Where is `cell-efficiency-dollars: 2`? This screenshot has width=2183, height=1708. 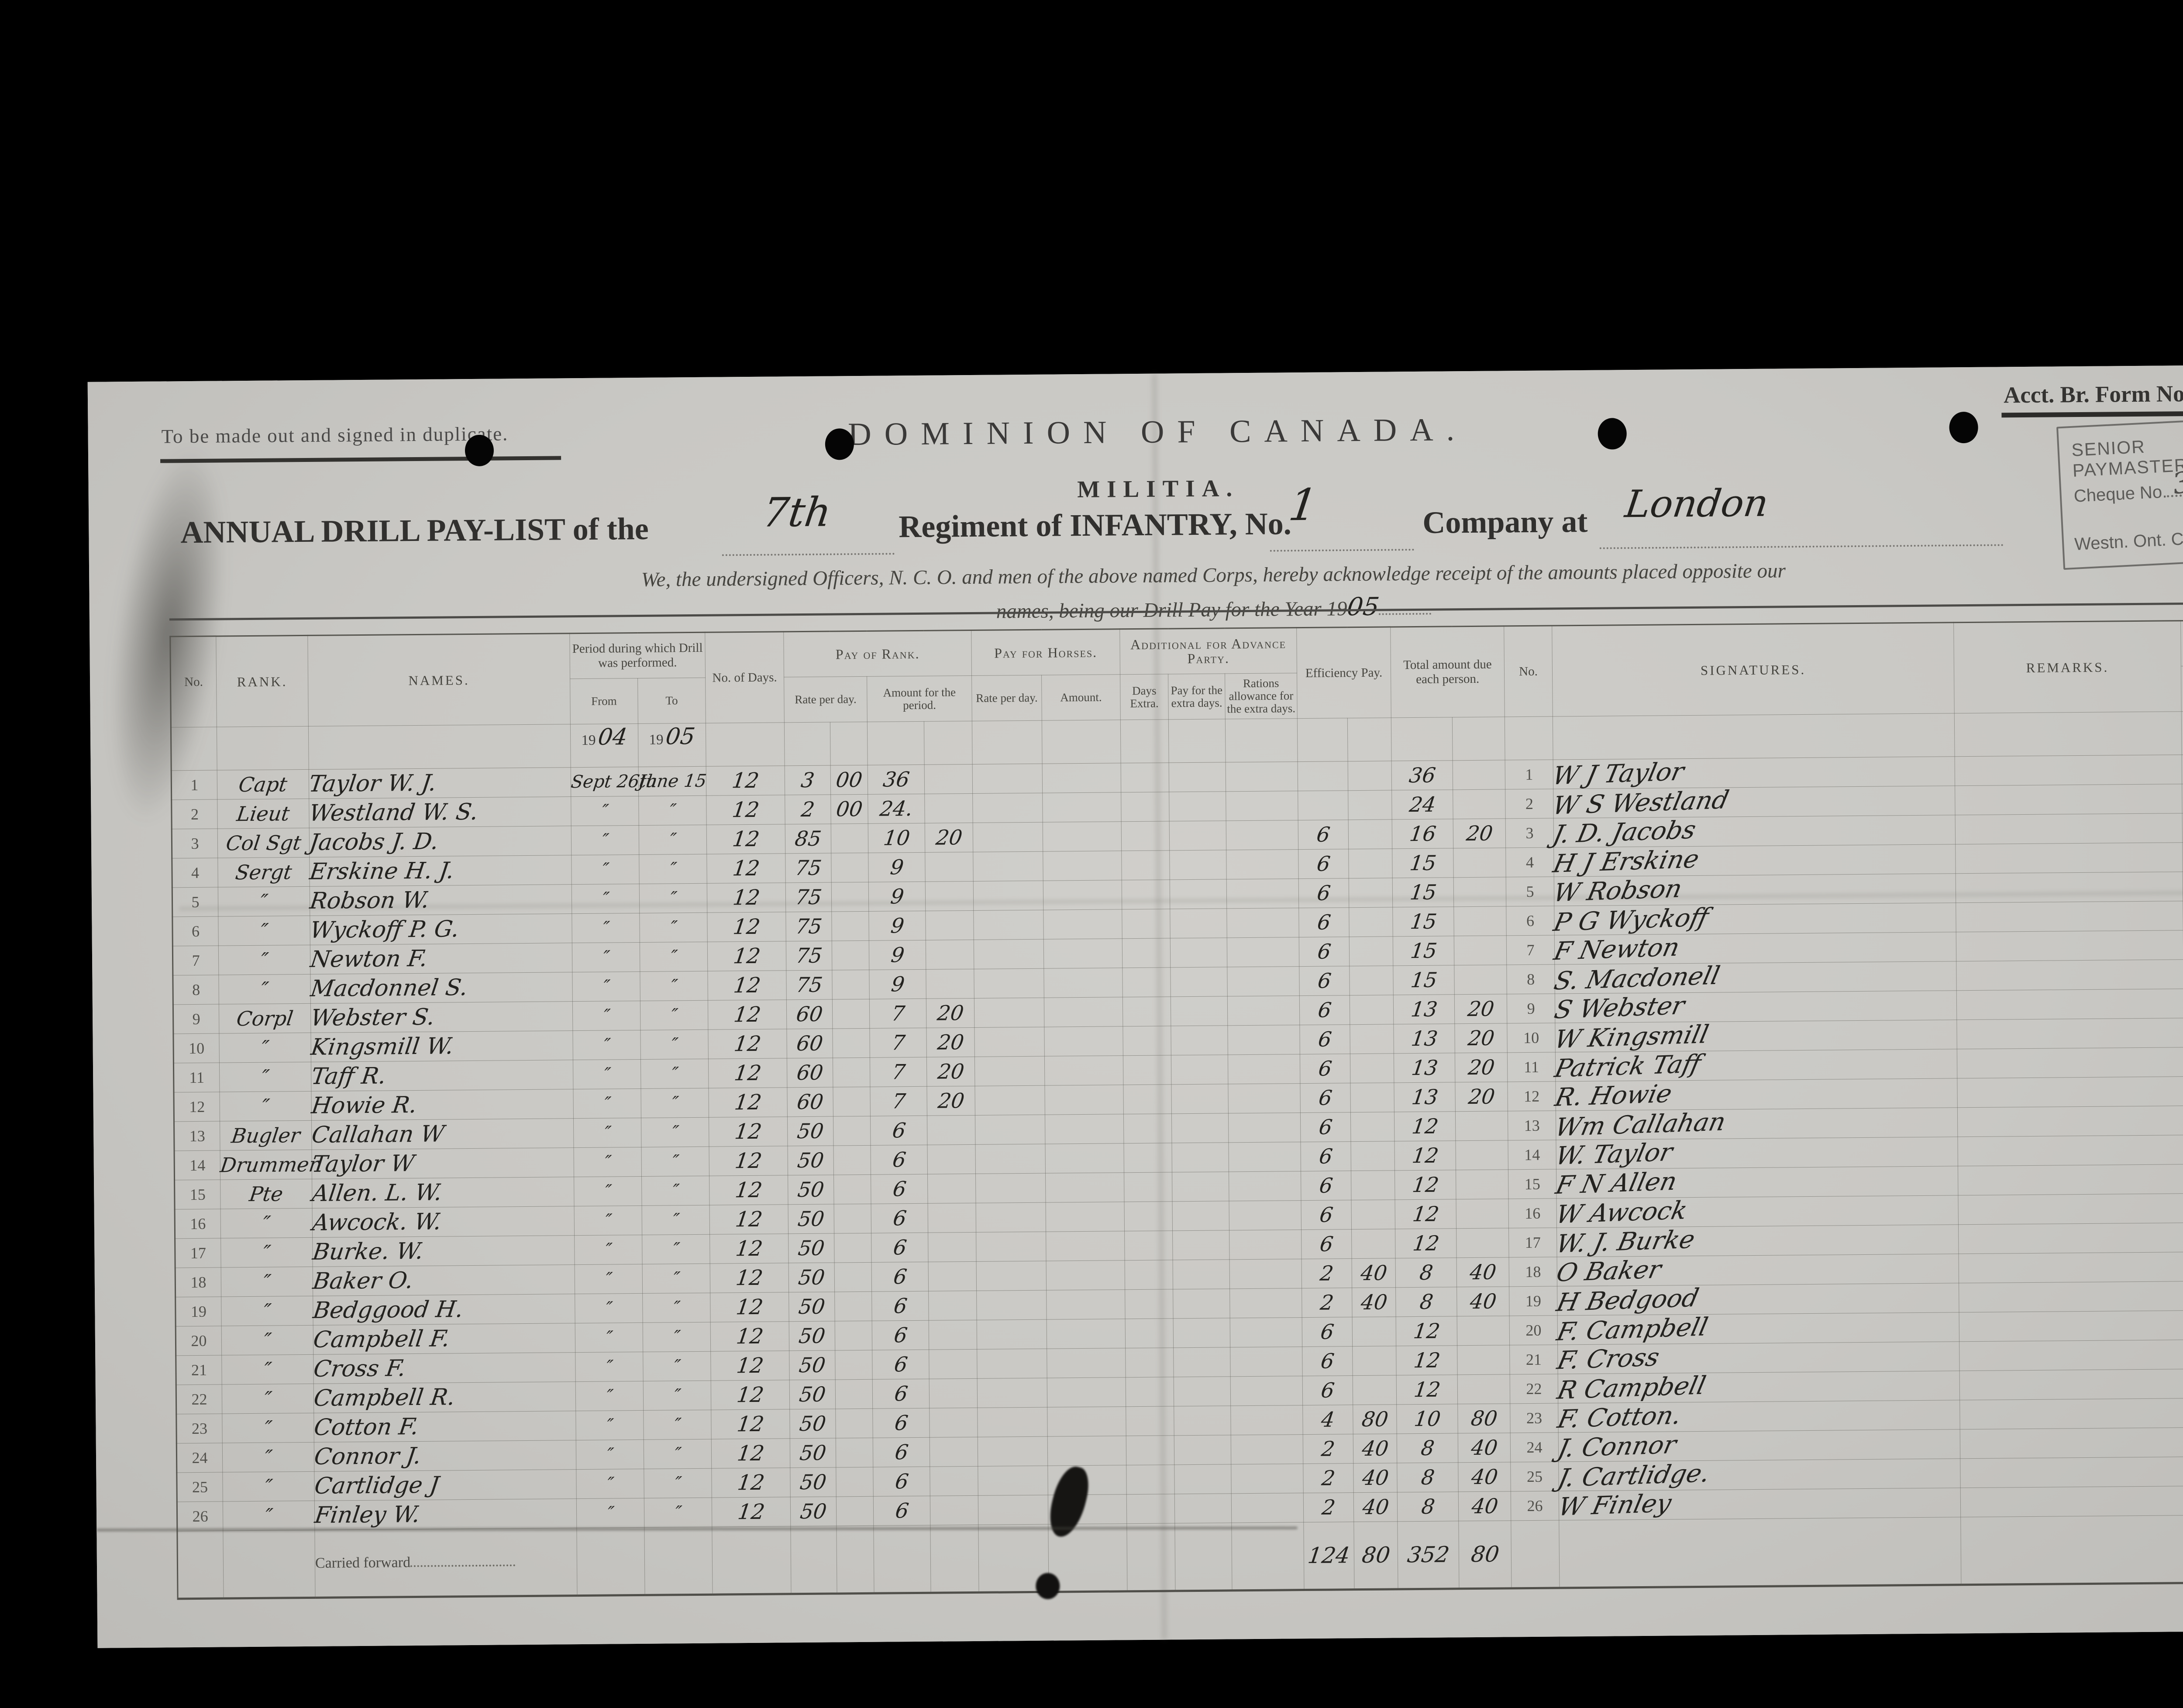 cell-efficiency-dollars: 2 is located at coordinates (1327, 1303).